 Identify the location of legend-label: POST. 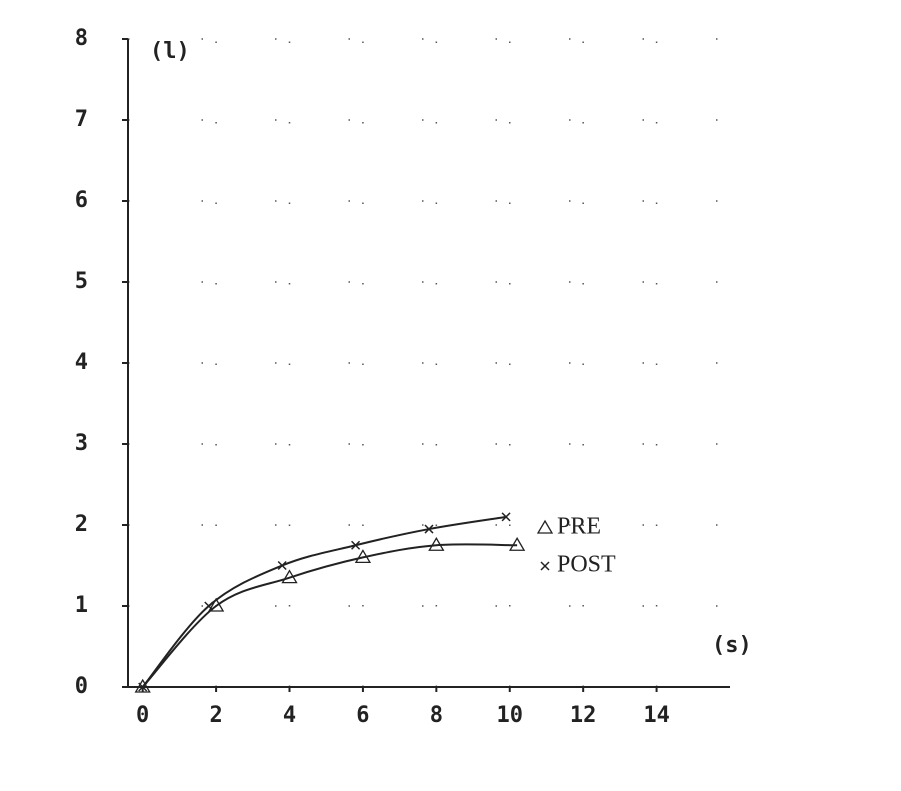
(586, 565).